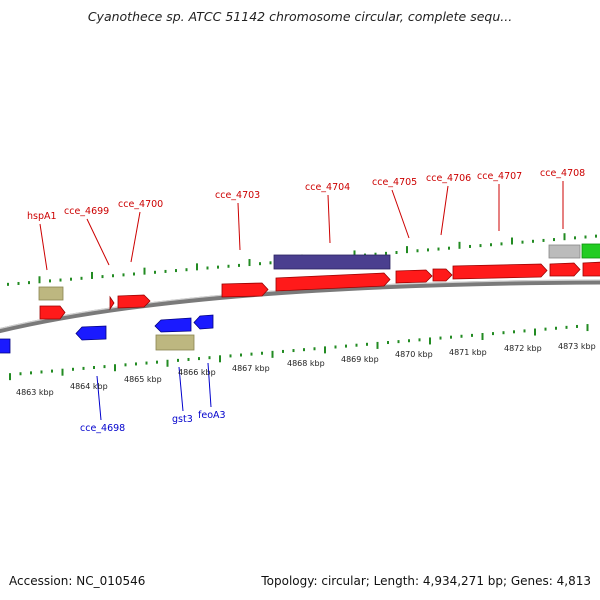  I want to click on upper-gene-label: cce_4704, so click(327, 187).